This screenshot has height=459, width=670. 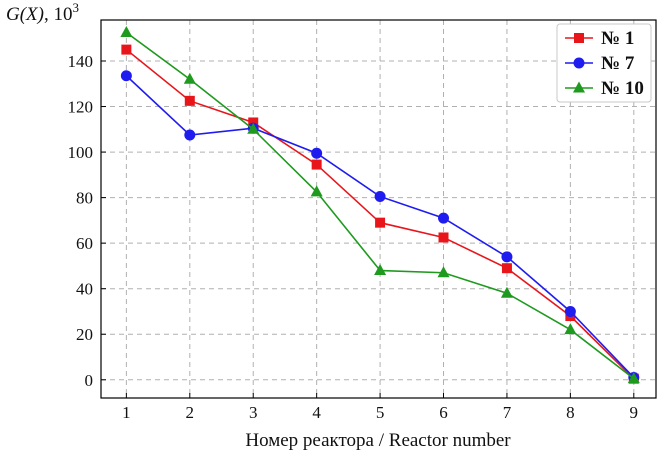 I want to click on x-tick-label: 8, so click(x=570, y=412).